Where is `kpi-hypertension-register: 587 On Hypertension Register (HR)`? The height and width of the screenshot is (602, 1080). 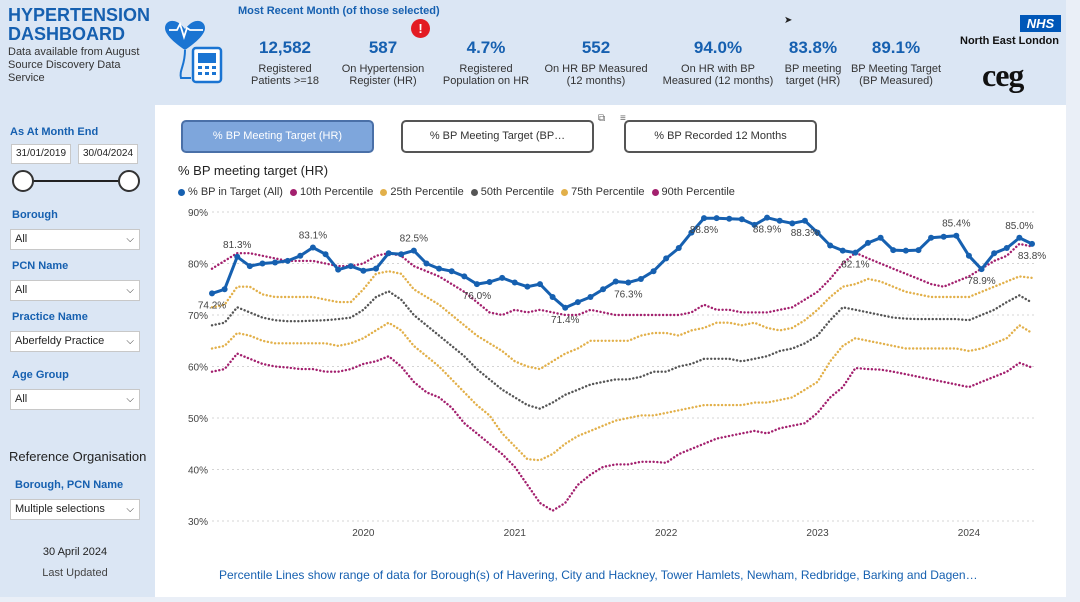
kpi-hypertension-register: 587 On Hypertension Register (HR) is located at coordinates (383, 62).